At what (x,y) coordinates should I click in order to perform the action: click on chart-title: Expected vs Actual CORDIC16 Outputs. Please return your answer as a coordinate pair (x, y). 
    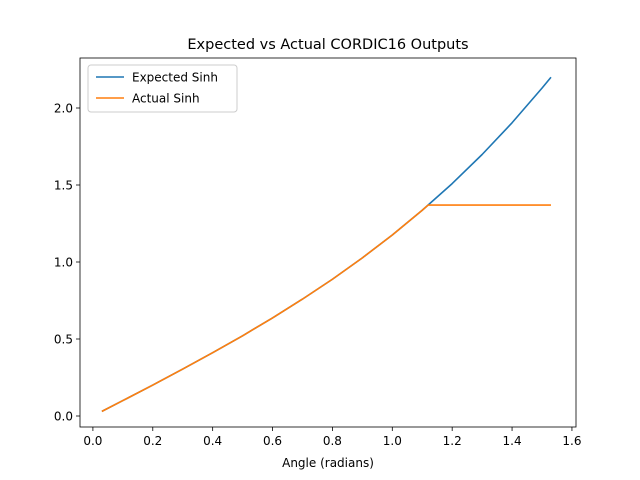
    Looking at the image, I should click on (327, 45).